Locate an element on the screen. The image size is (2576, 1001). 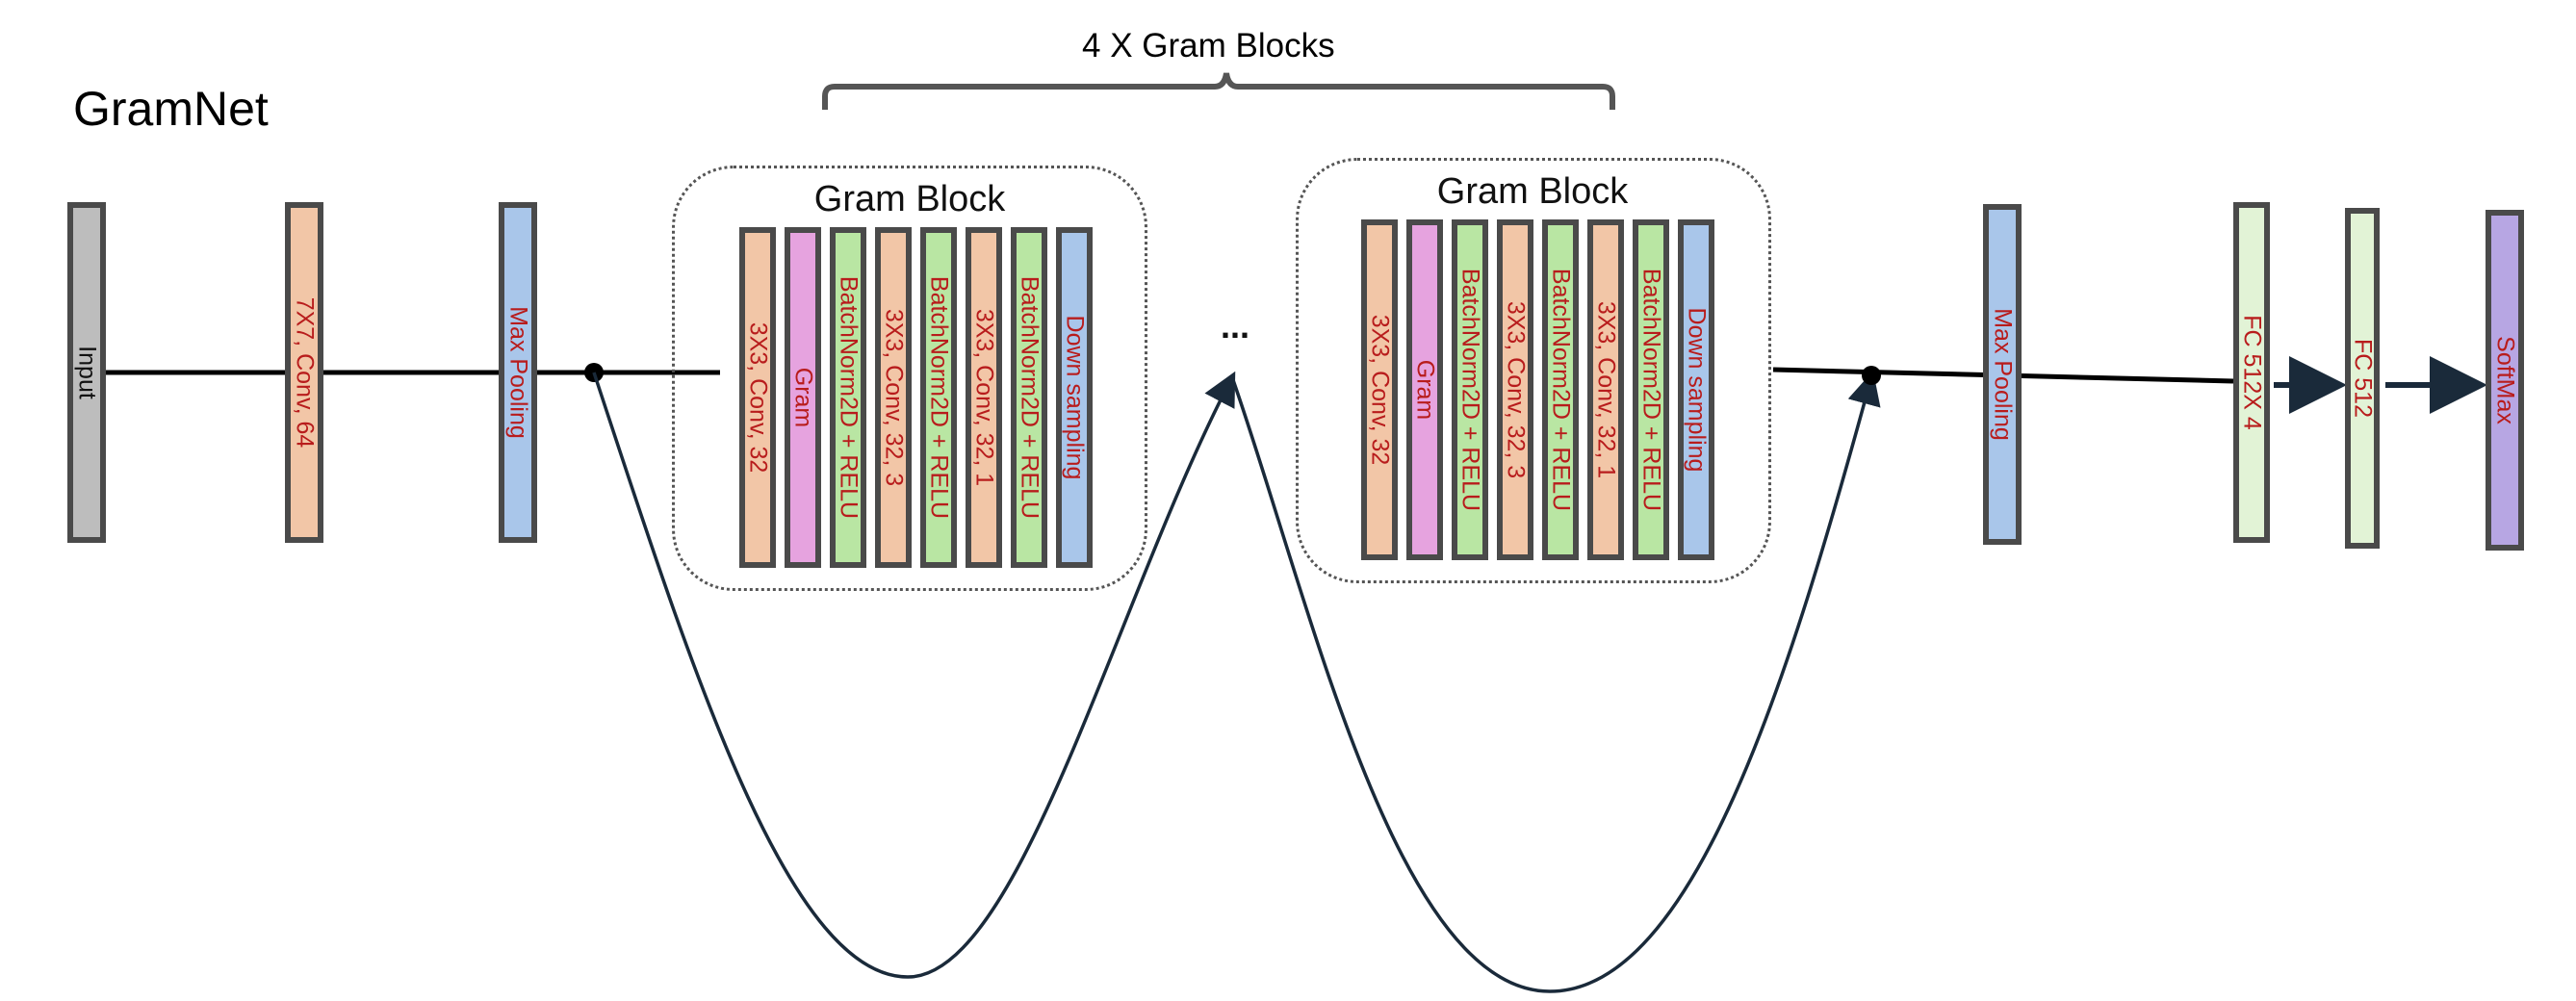
gram-block-2-layer-2-label: Gram is located at coordinates (1425, 390).